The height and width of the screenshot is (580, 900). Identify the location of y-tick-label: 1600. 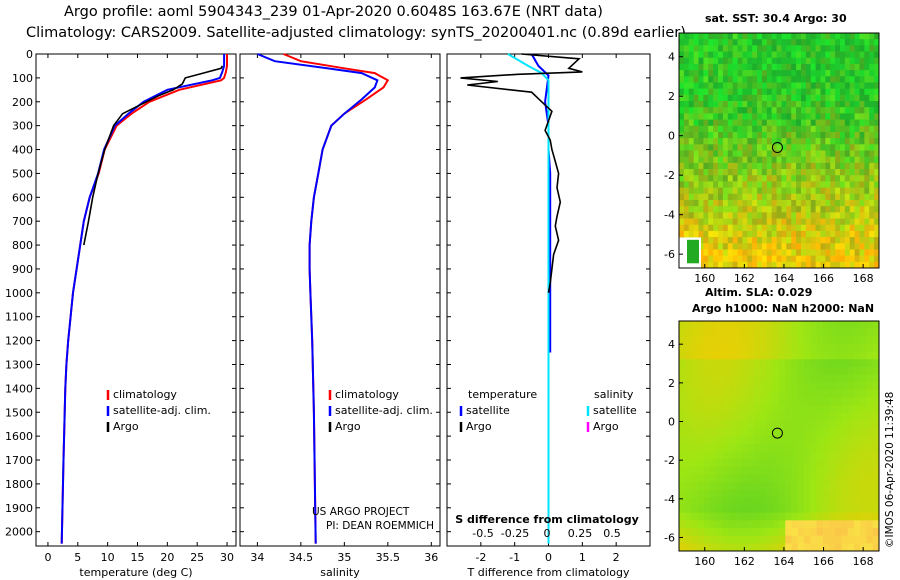
(19, 436).